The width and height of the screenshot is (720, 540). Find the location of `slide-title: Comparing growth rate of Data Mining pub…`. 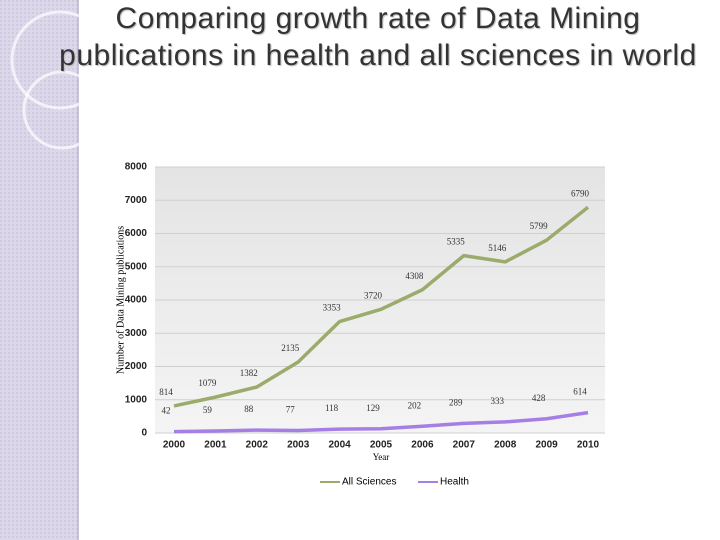

slide-title: Comparing growth rate of Data Mining pub… is located at coordinates (378, 37).